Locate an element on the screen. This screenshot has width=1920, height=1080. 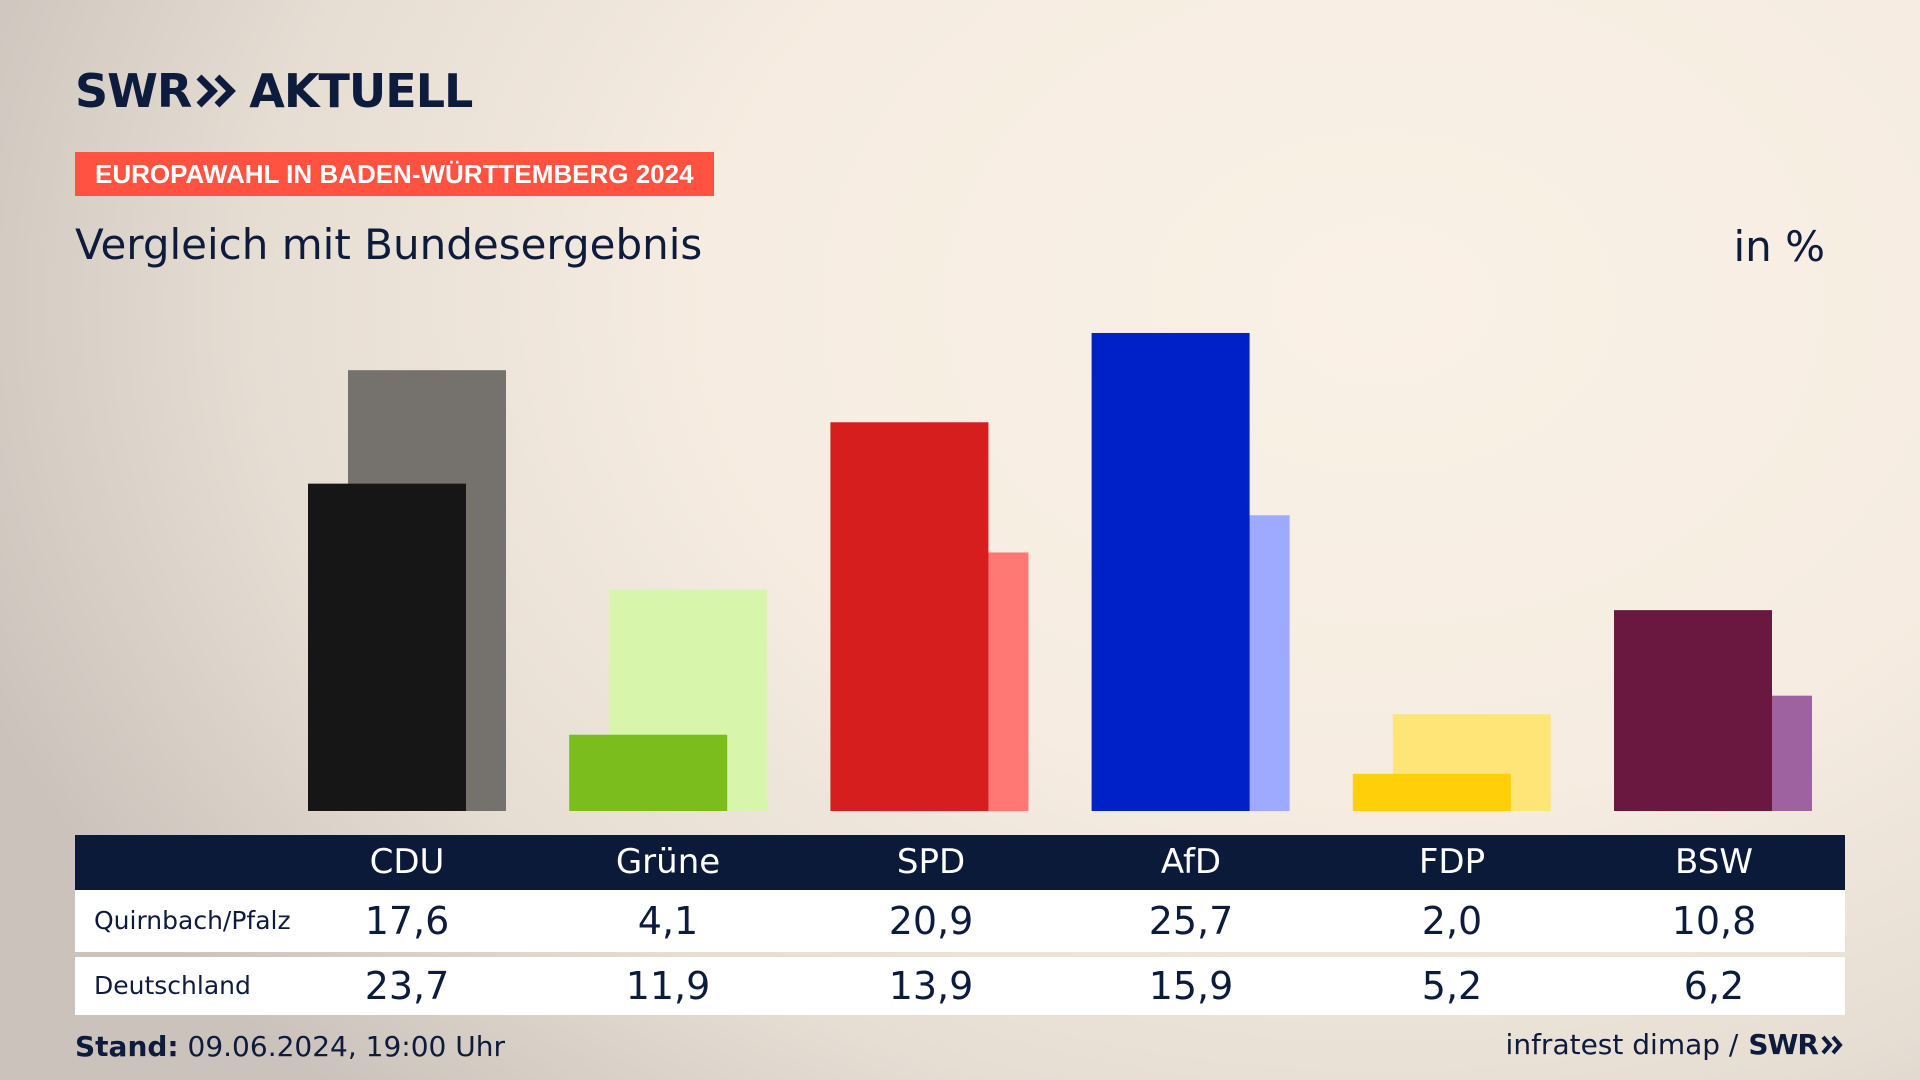
value-deutschland-cdu: 23,7 is located at coordinates (407, 986).